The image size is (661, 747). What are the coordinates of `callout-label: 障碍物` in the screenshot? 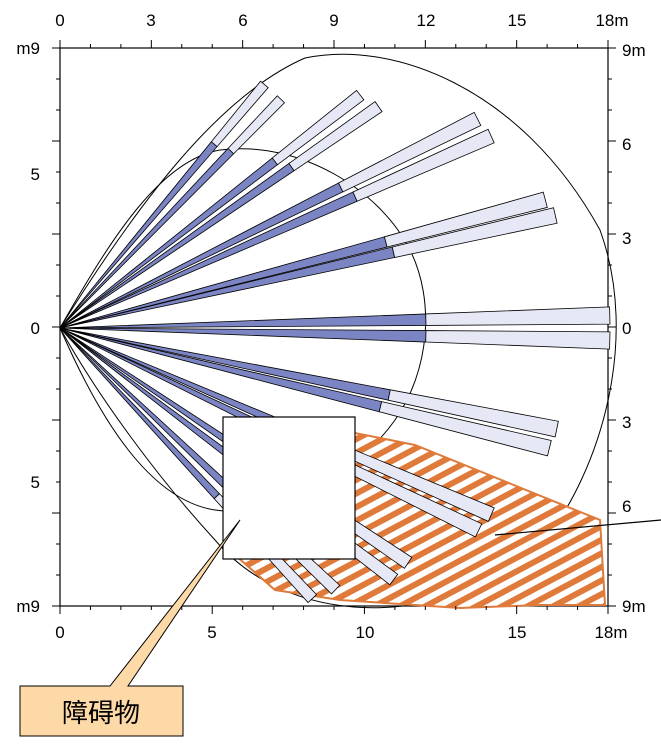 It's located at (101, 714).